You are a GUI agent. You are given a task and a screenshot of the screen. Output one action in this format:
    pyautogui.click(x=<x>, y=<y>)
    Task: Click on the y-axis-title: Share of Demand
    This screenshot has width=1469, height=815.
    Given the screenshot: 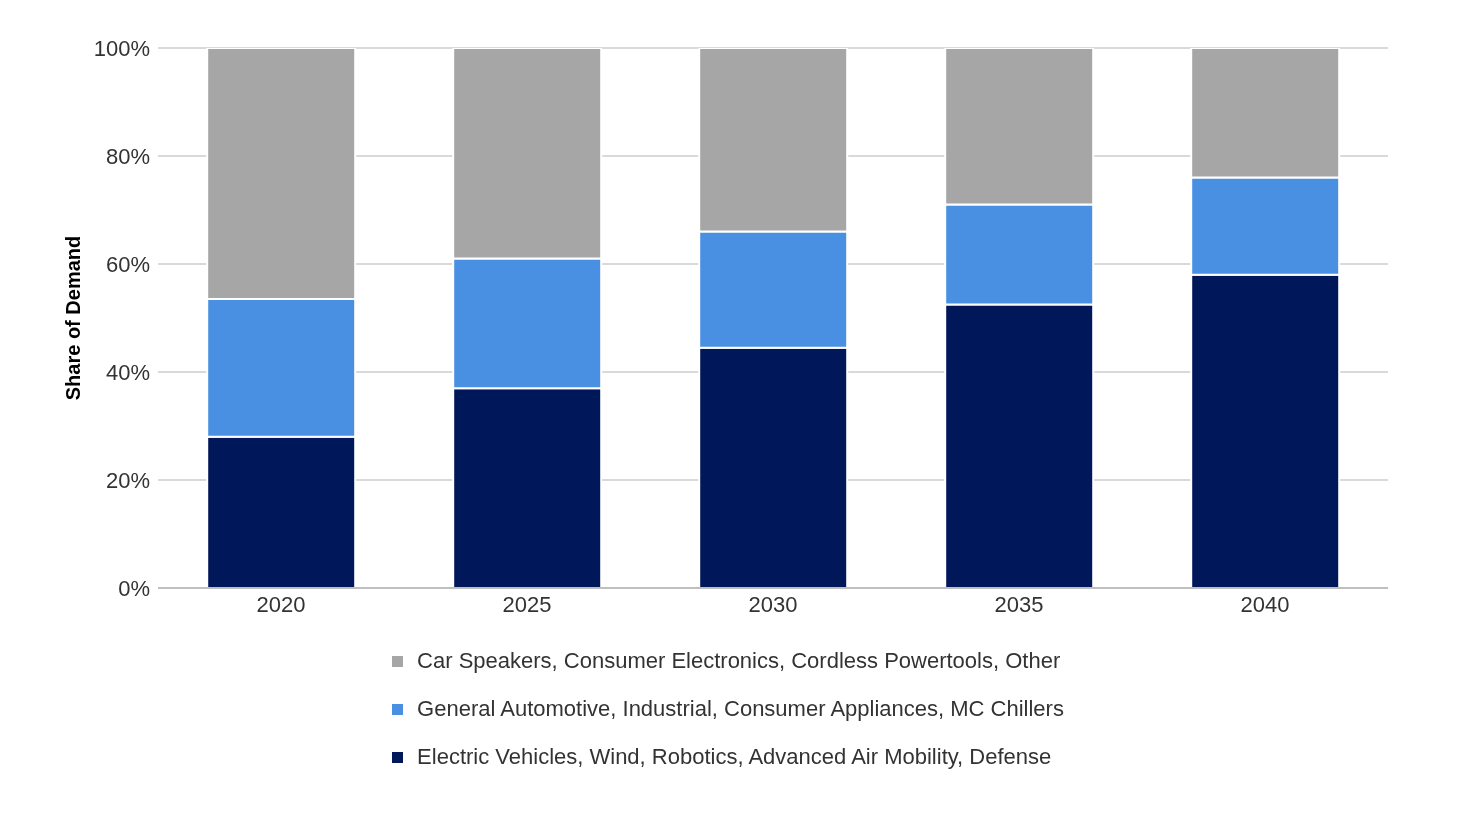 What is the action you would take?
    pyautogui.click(x=73, y=318)
    